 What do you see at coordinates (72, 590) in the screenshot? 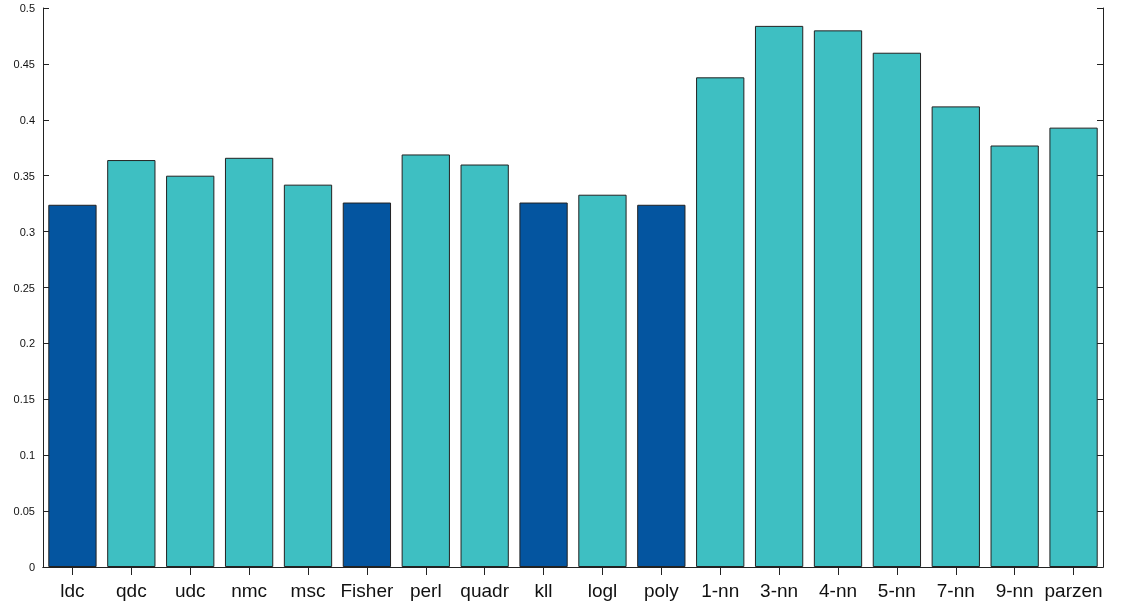
I see `x-tick-label: ldc` at bounding box center [72, 590].